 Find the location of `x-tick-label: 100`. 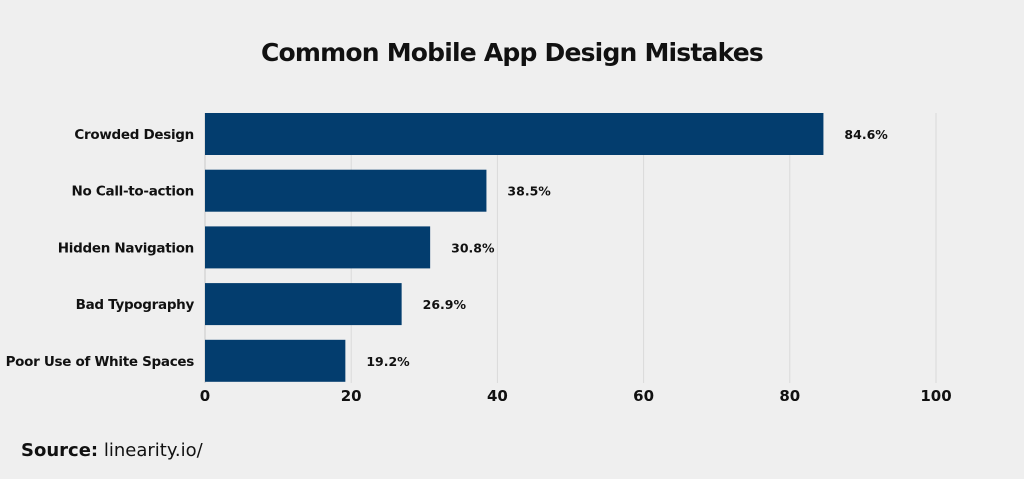

x-tick-label: 100 is located at coordinates (935, 396).